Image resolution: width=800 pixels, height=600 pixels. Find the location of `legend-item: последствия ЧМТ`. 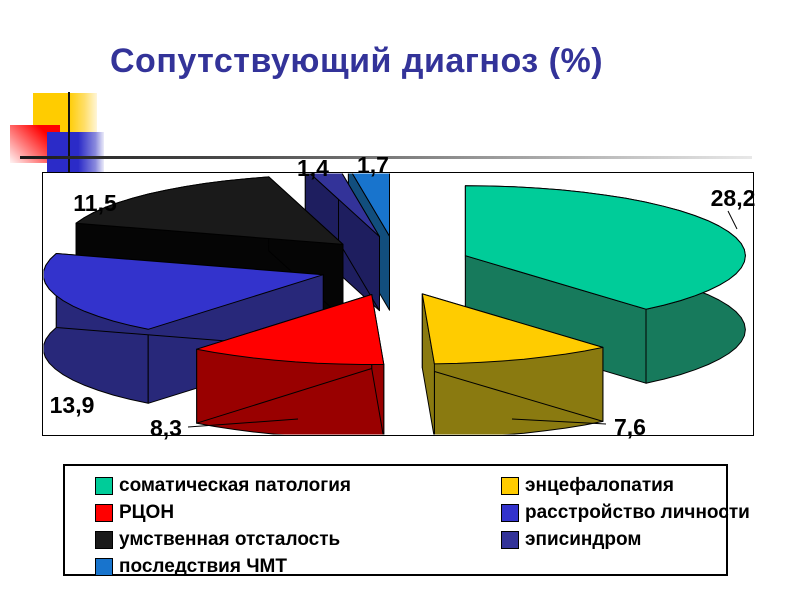

legend-item: последствия ЧМТ is located at coordinates (223, 566).